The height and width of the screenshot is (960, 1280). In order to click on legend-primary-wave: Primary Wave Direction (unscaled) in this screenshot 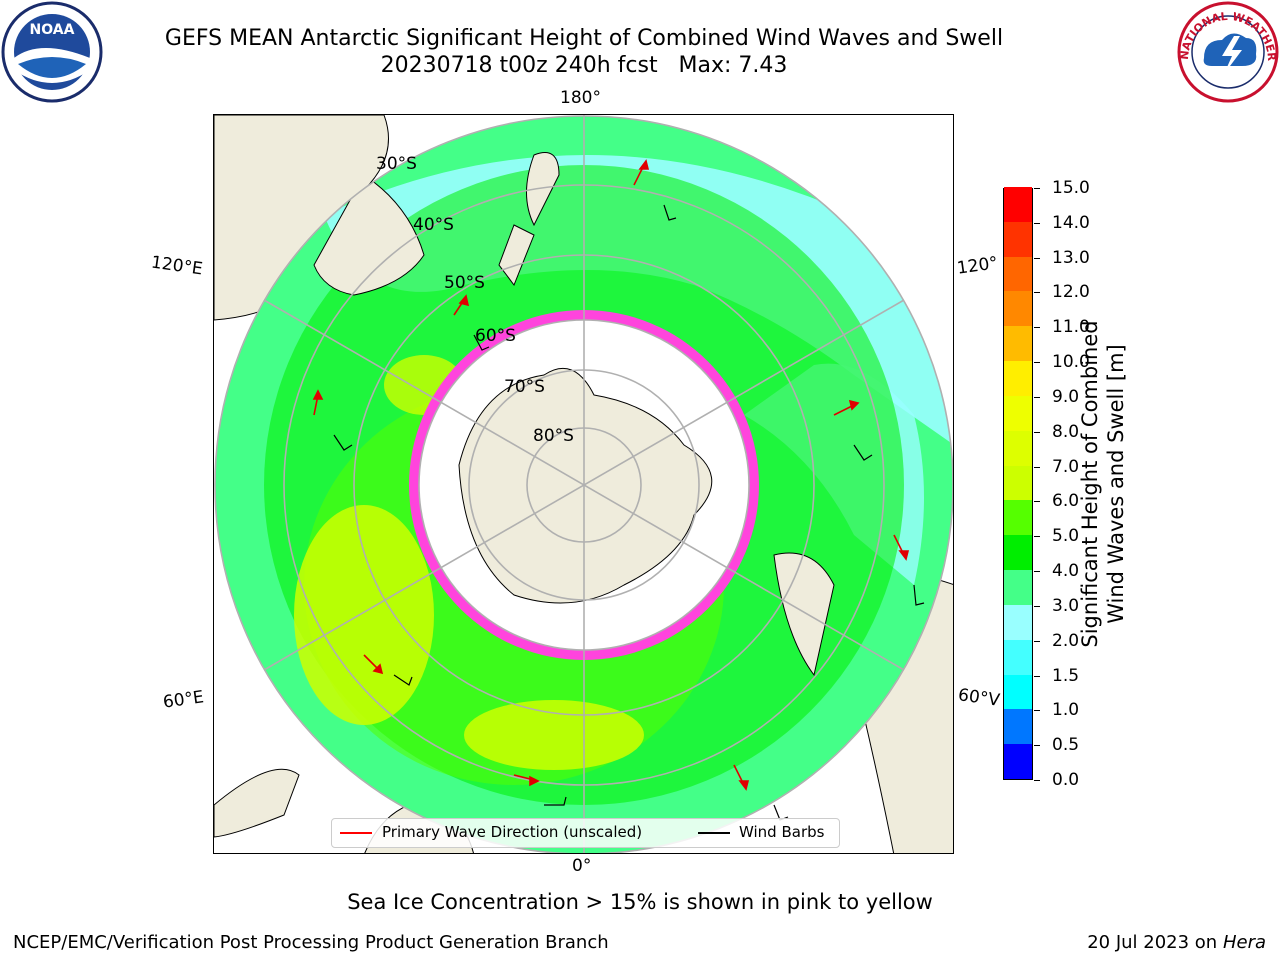, I will do `click(512, 832)`.